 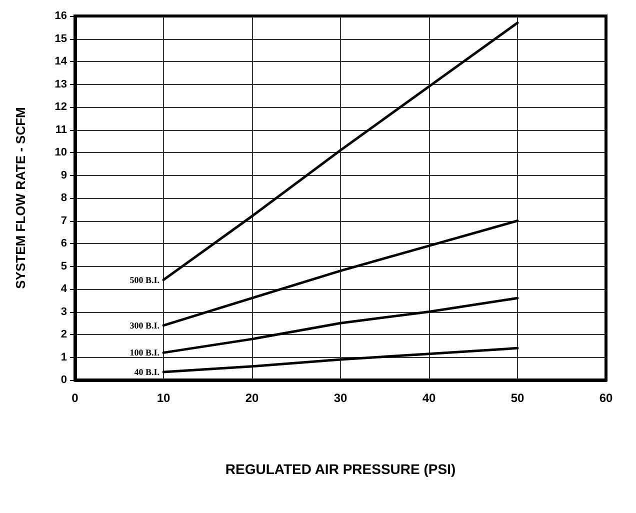 What do you see at coordinates (60, 107) in the screenshot?
I see `y-tick-label: 12` at bounding box center [60, 107].